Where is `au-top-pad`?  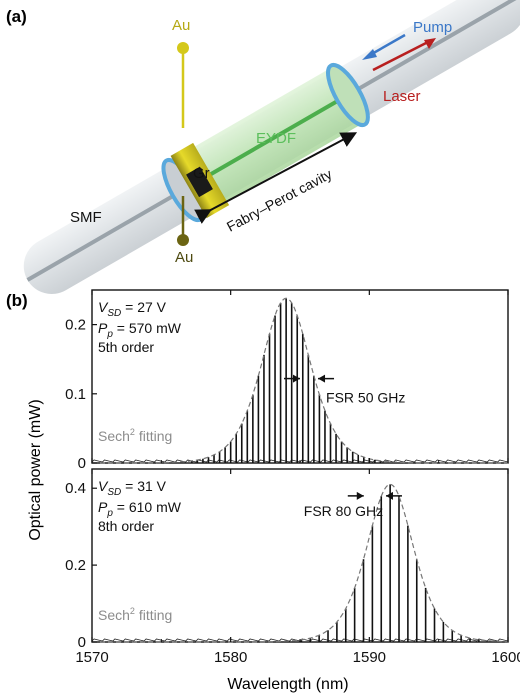
au-top-pad is located at coordinates (183, 48).